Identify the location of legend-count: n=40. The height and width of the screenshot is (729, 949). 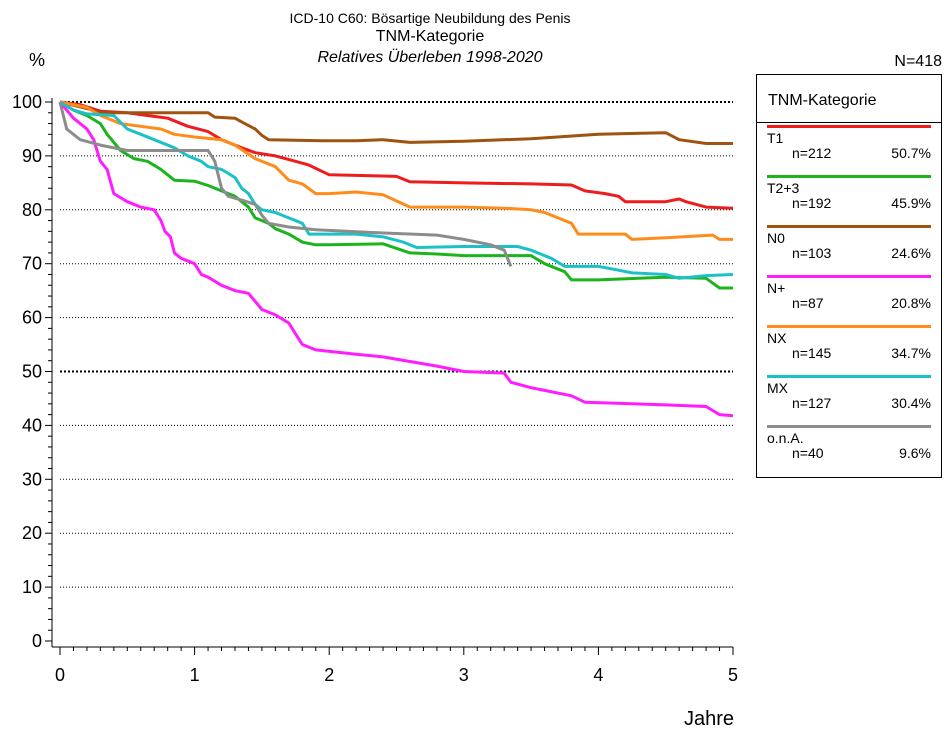
(808, 453).